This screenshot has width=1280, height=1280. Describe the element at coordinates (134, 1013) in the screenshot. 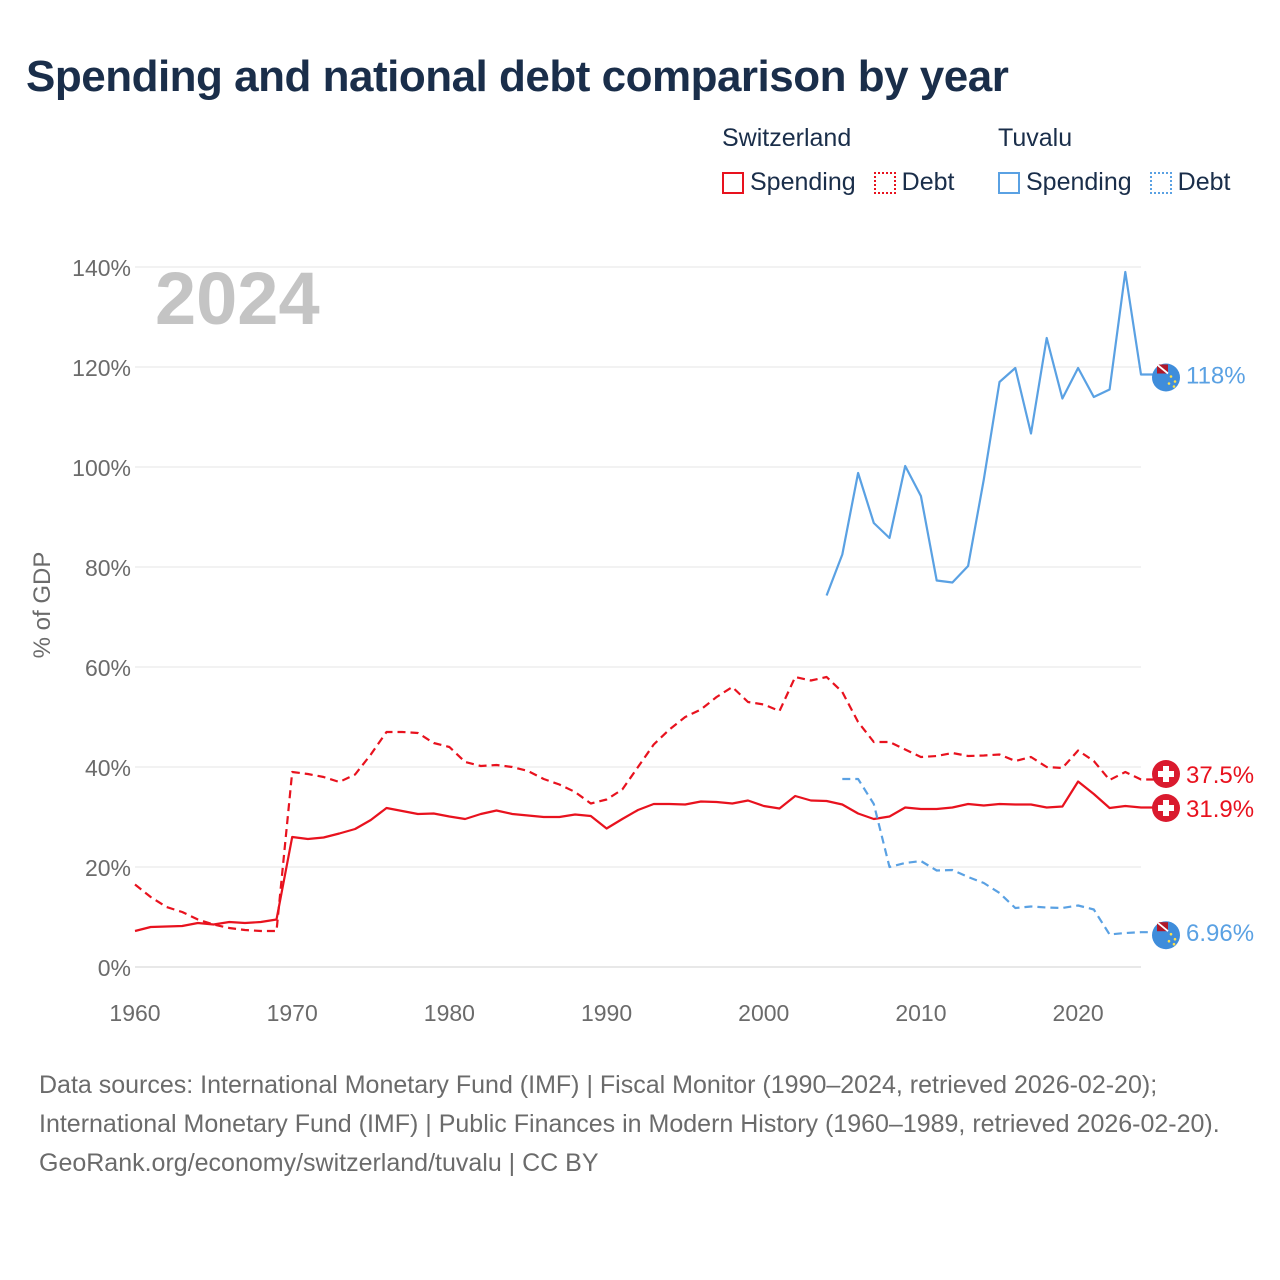

I see `x-tick-label: 1960` at that location.